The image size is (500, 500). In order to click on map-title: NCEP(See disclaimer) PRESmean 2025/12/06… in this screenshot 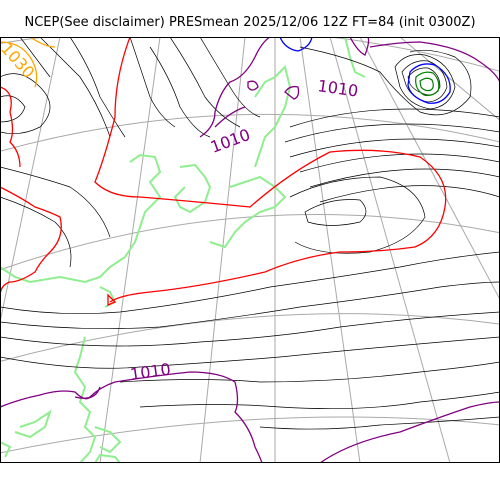, I will do `click(250, 22)`.